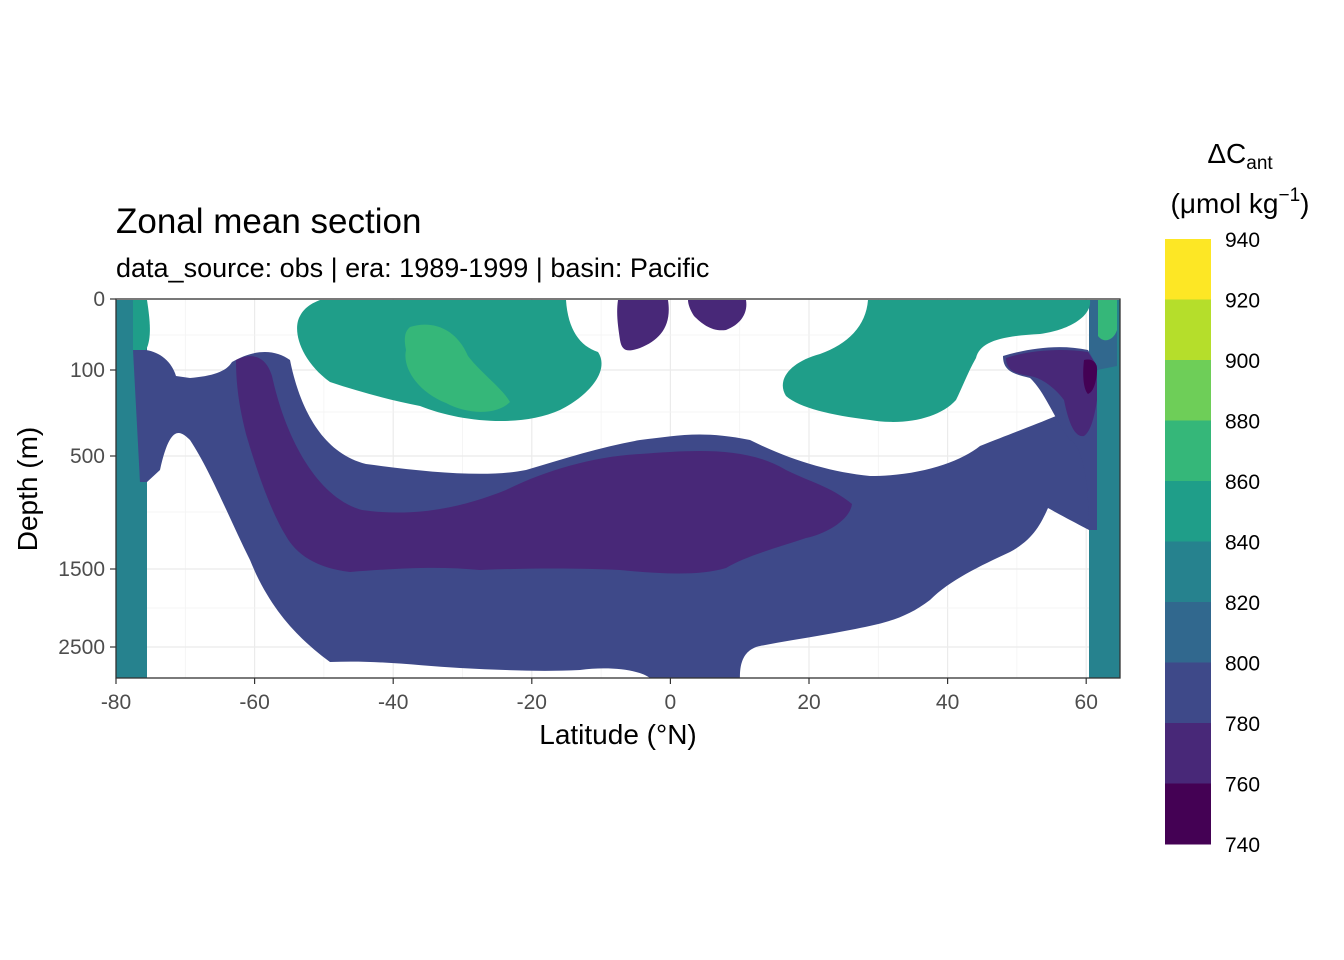  What do you see at coordinates (599, 696) in the screenshot?
I see `x-axis: -80 -60 -40 -20 0 20 40 60` at bounding box center [599, 696].